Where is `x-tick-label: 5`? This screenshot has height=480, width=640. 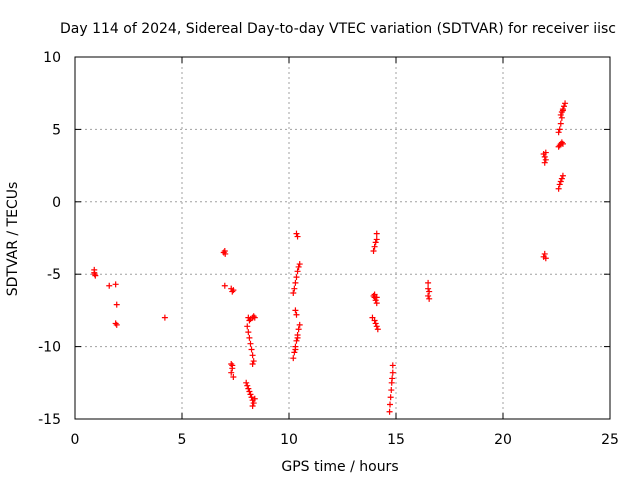
x-tick-label: 5 is located at coordinates (182, 440).